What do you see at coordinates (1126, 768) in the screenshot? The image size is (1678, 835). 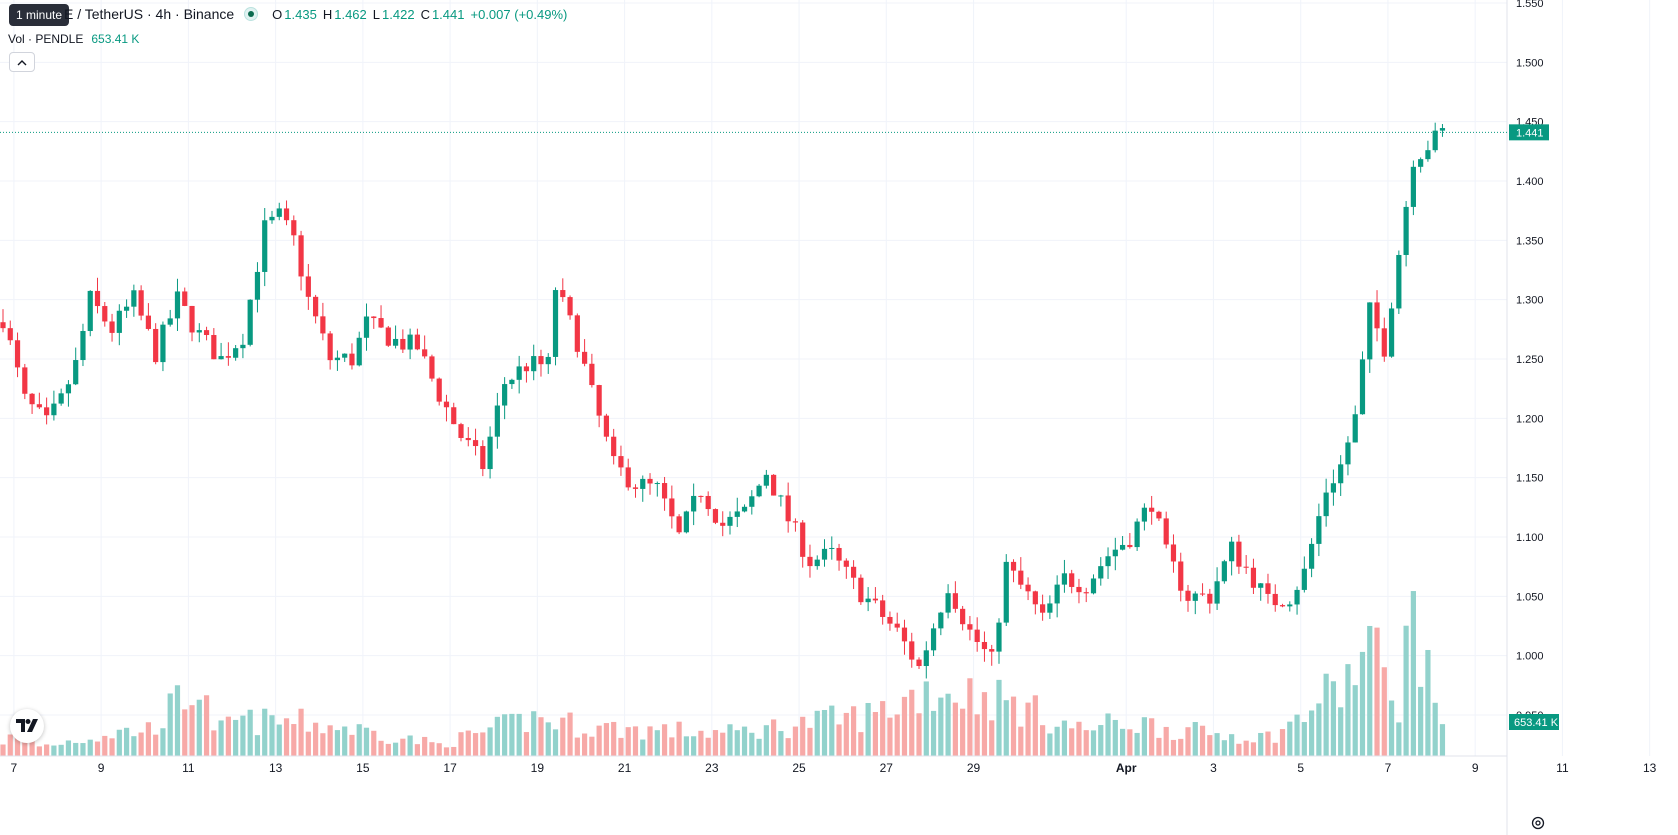 I see `time-tick-label: Apr` at bounding box center [1126, 768].